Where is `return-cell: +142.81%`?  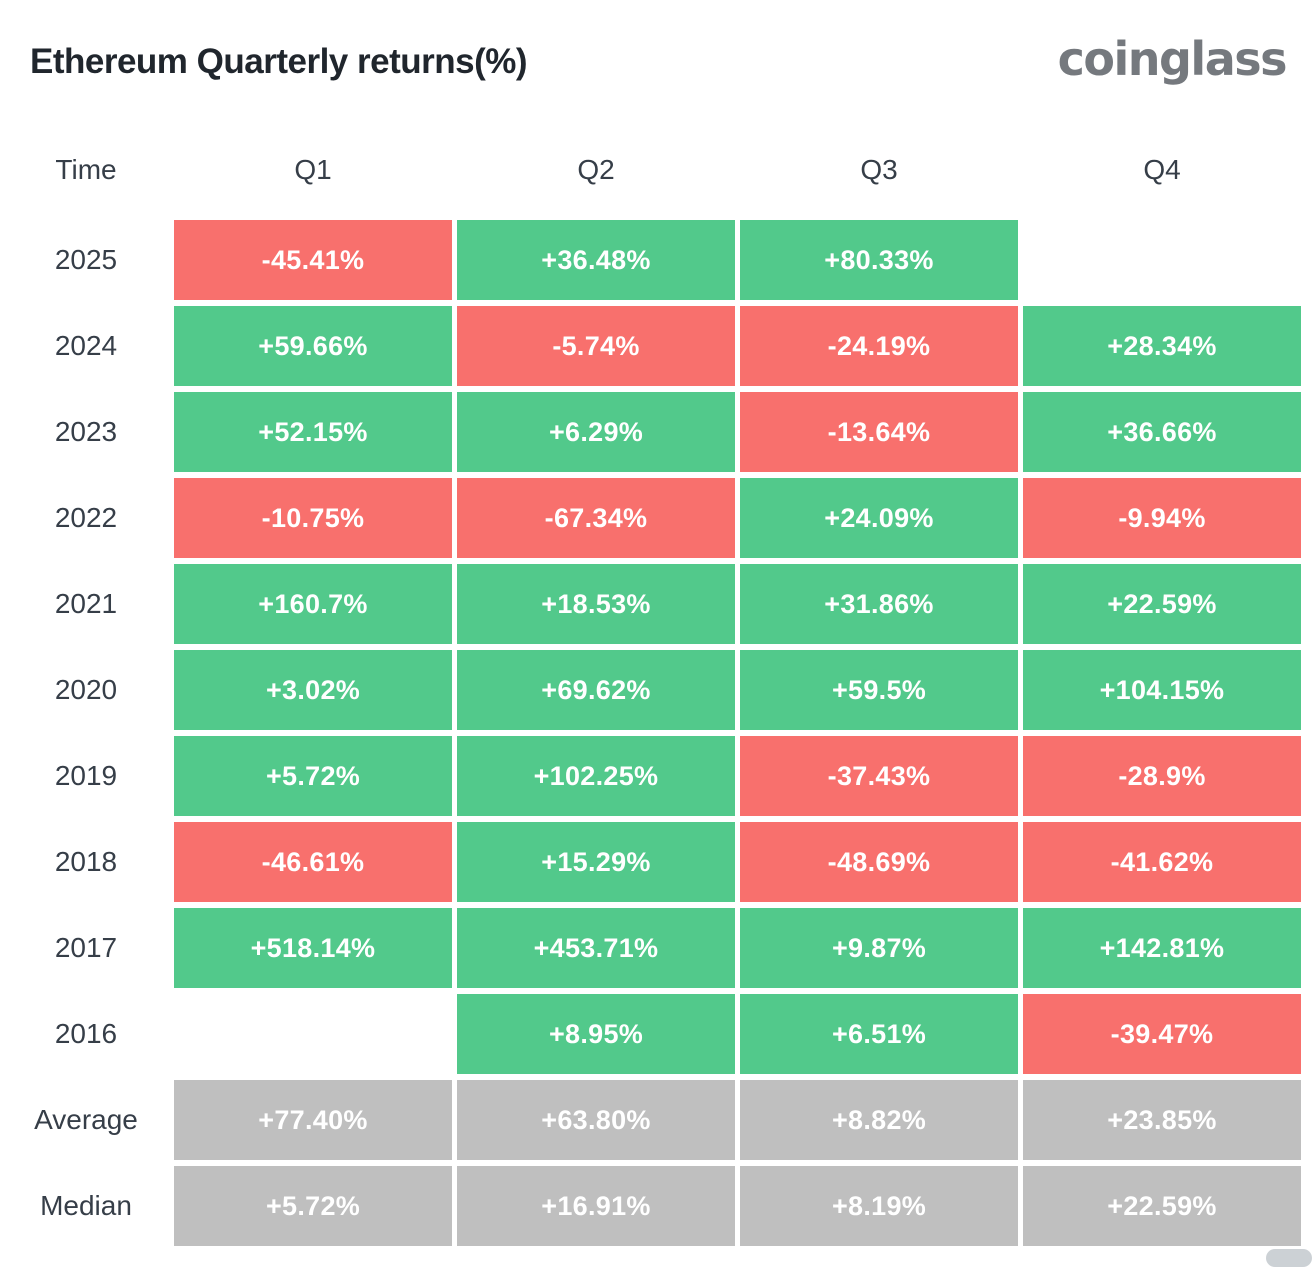
return-cell: +142.81% is located at coordinates (1162, 948).